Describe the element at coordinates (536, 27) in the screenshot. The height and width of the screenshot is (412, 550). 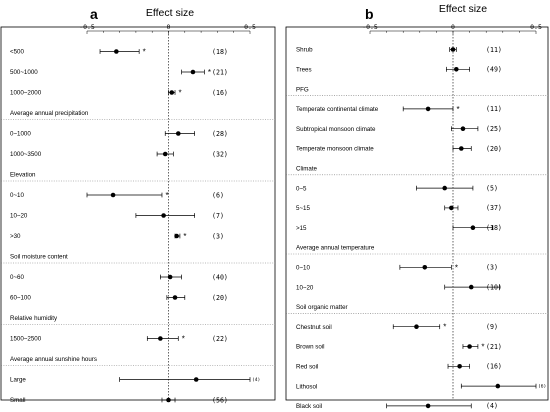
I see `panel-b-tick-label: 0.5` at that location.